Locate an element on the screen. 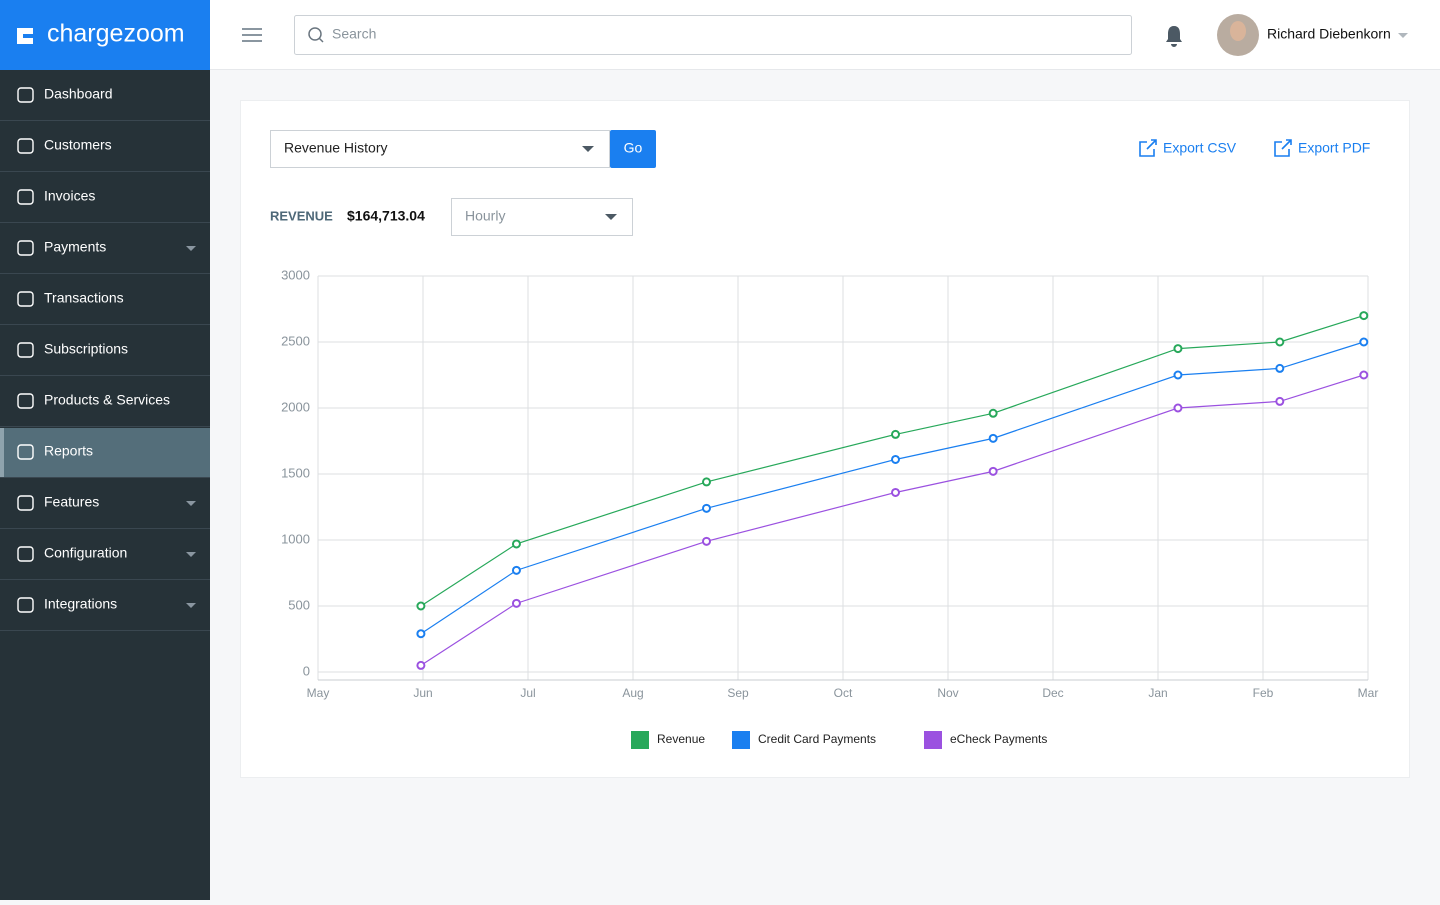  y-tick-label: 500 is located at coordinates (299, 604).